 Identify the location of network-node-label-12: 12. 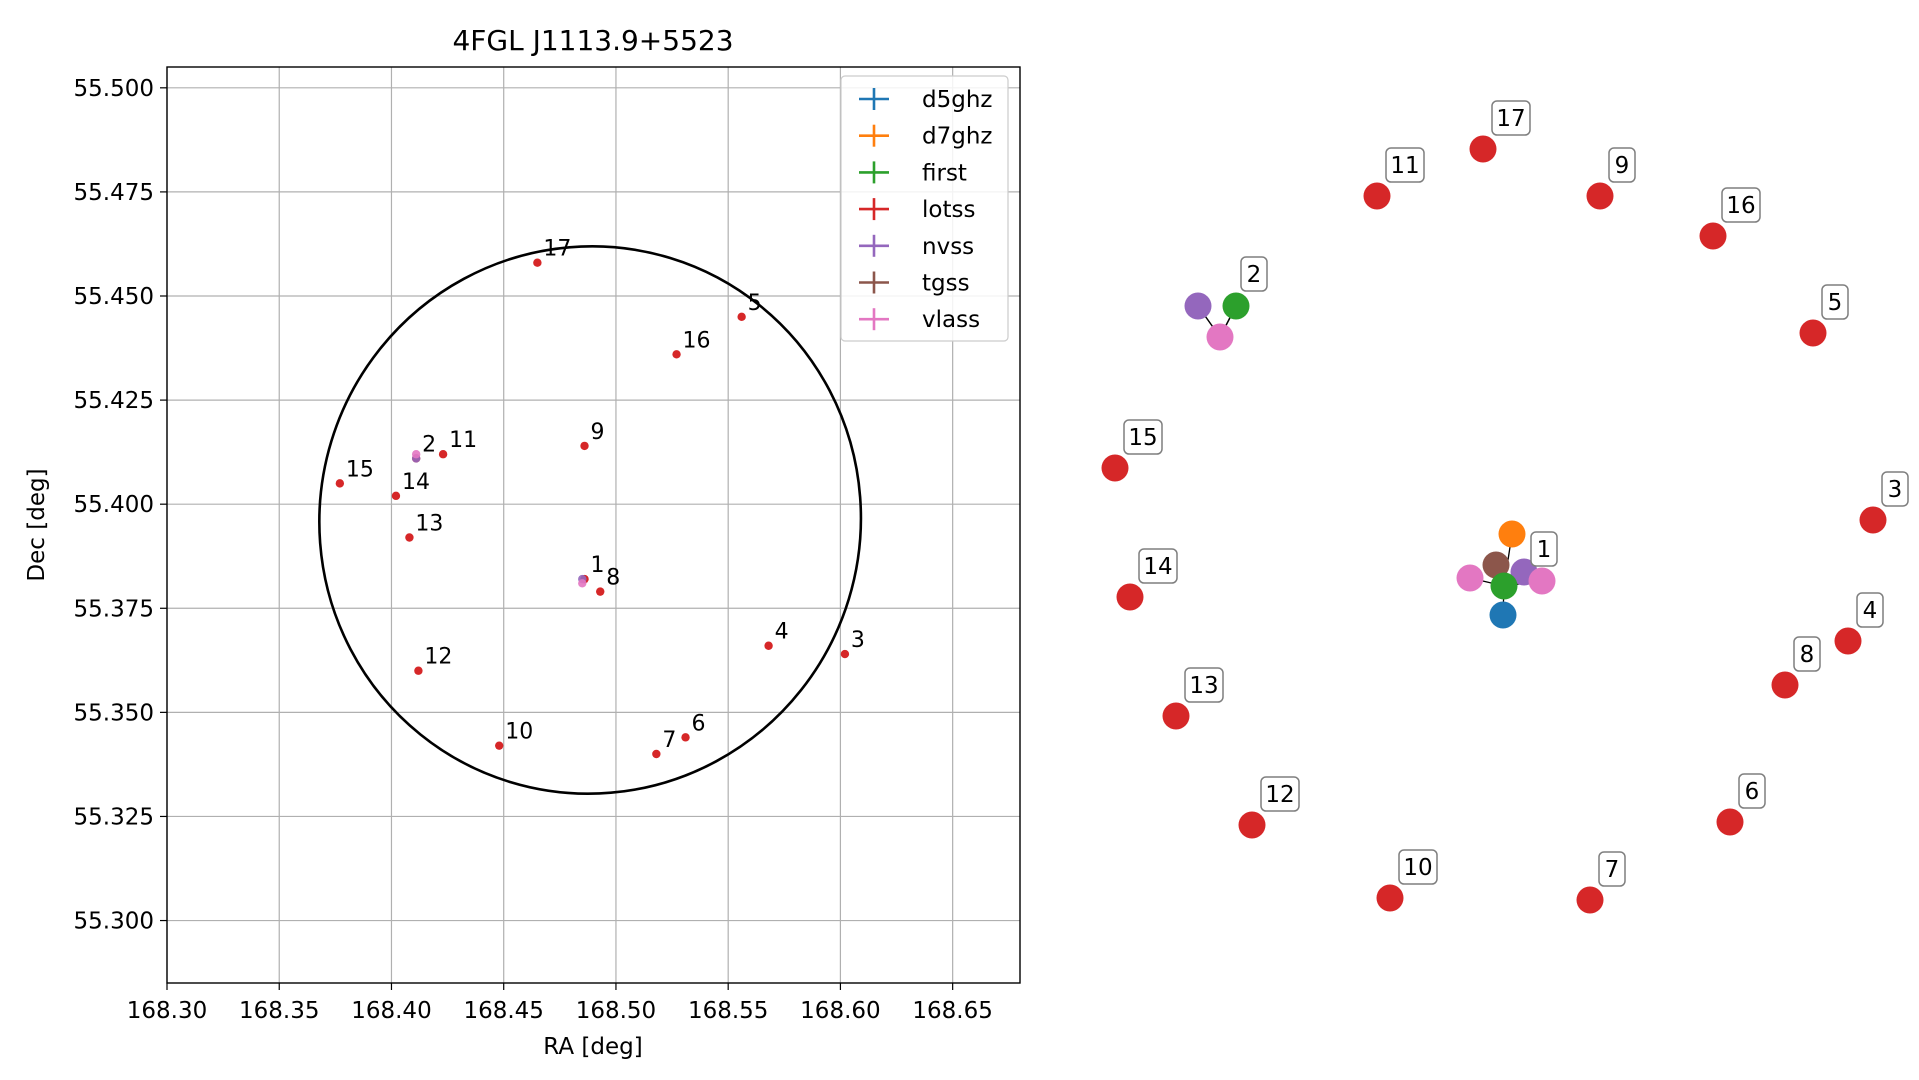
(1280, 794).